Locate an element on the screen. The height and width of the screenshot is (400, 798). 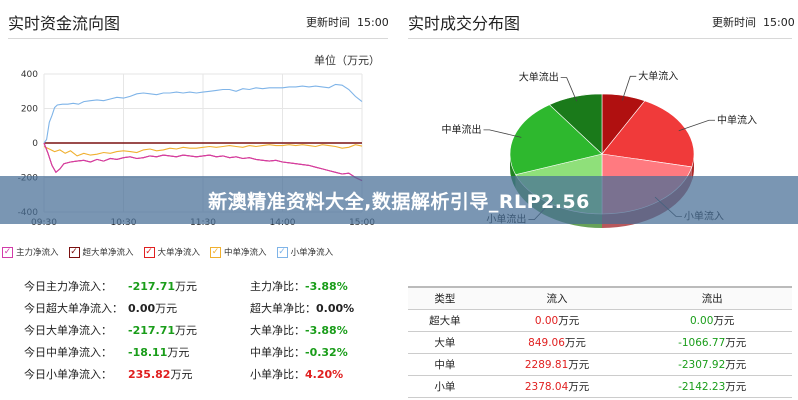
row-type: 小单 is located at coordinates (445, 386).